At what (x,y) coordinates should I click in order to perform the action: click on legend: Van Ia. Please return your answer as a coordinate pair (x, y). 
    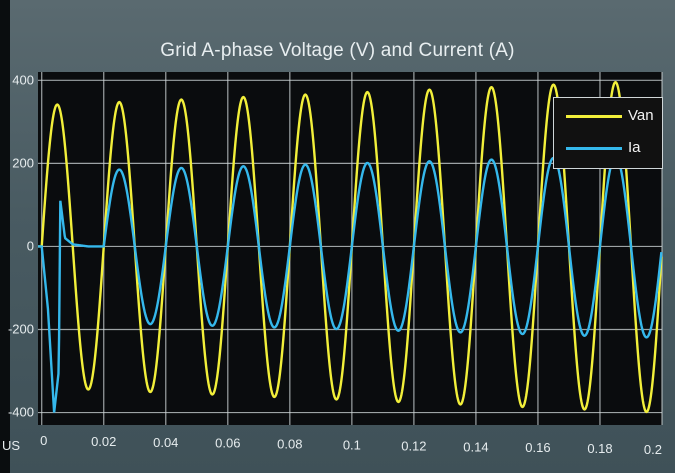
    Looking at the image, I should click on (608, 133).